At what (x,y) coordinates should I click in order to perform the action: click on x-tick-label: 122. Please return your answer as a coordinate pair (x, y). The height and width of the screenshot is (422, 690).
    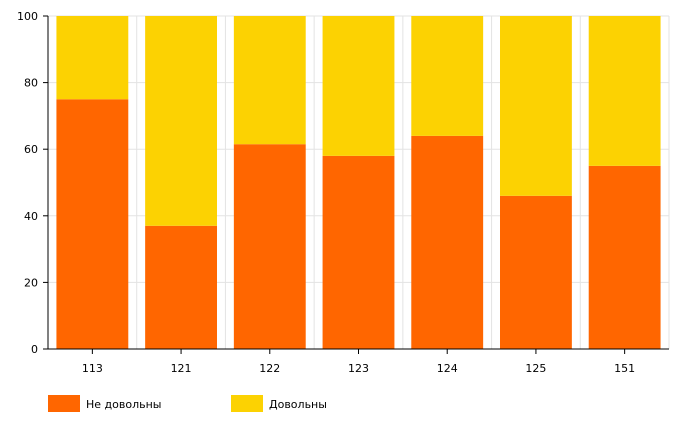
    Looking at the image, I should click on (269, 368).